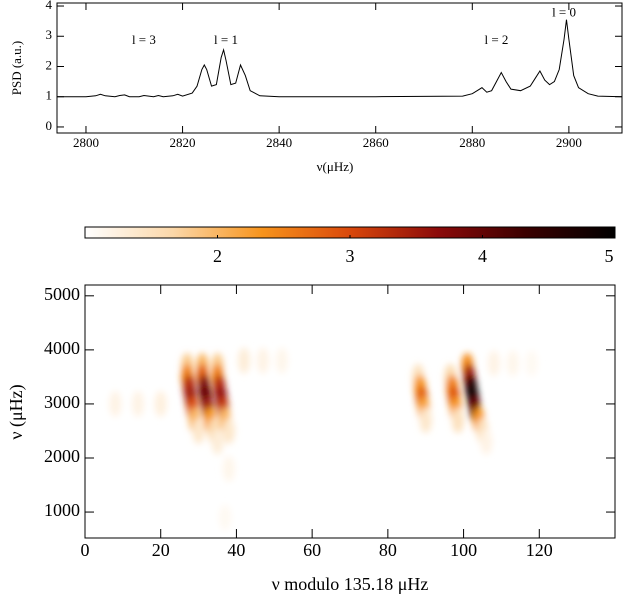 The image size is (631, 601). I want to click on y-tick-label: 1000, so click(62, 510).